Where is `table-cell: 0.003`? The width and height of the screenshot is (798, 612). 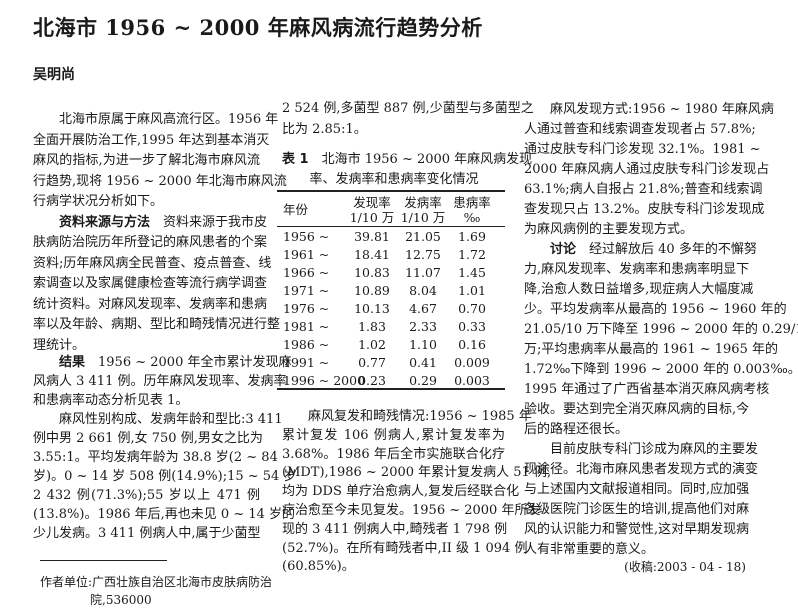
table-cell: 0.003 is located at coordinates (472, 380).